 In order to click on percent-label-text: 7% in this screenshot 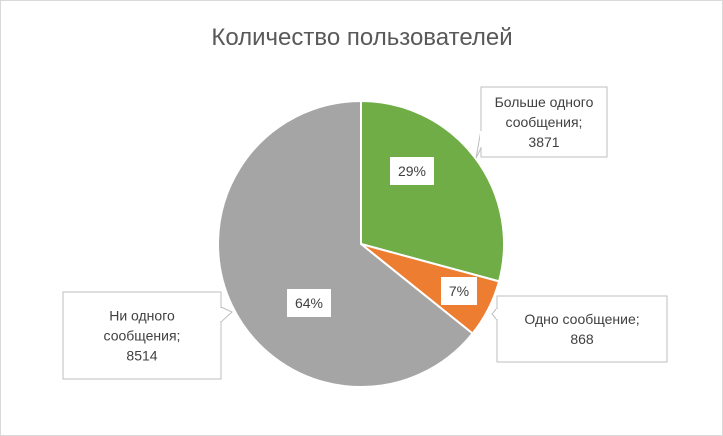, I will do `click(459, 291)`.